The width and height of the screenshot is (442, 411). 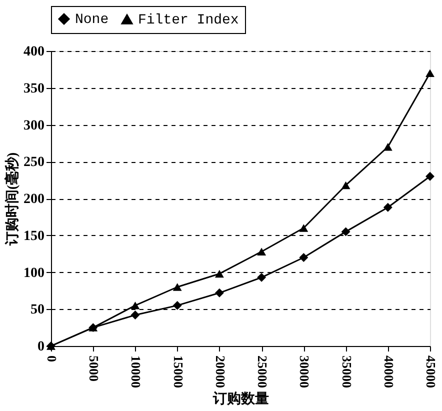 I want to click on x-tick-label: 25000, so click(x=262, y=372).